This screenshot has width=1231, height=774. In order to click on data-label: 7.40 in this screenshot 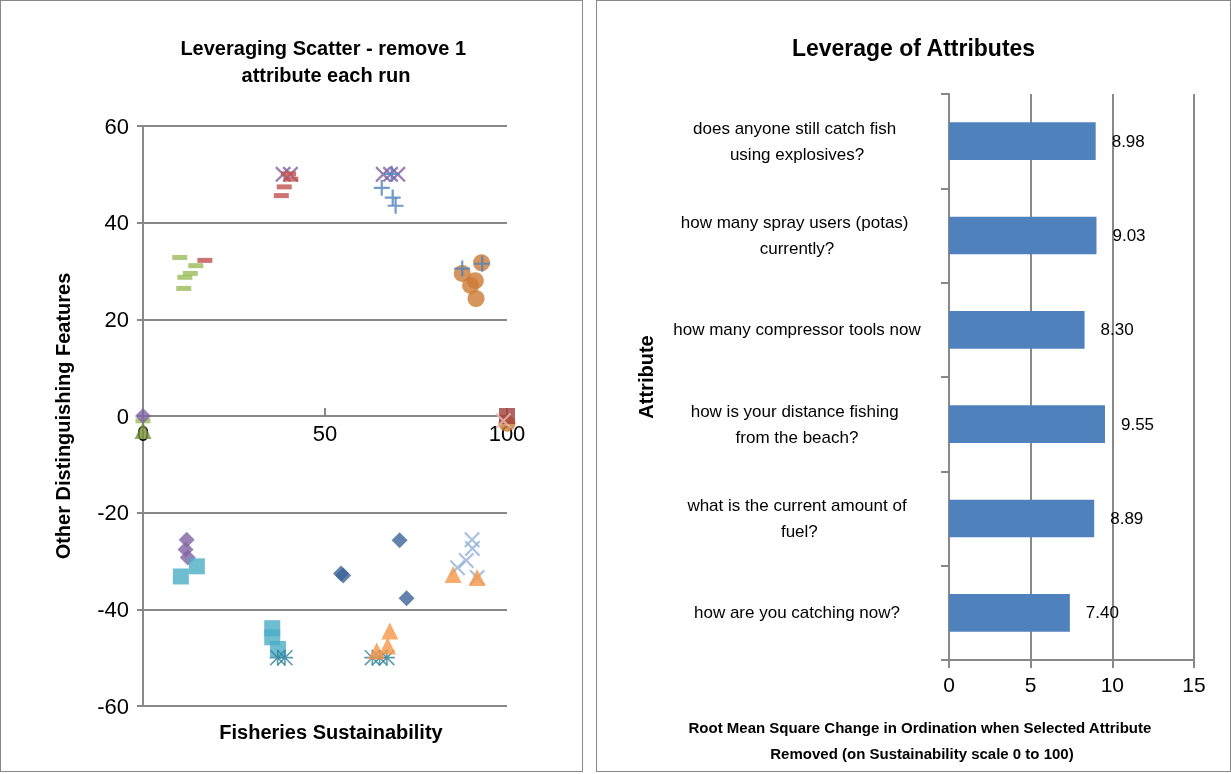, I will do `click(1102, 613)`.